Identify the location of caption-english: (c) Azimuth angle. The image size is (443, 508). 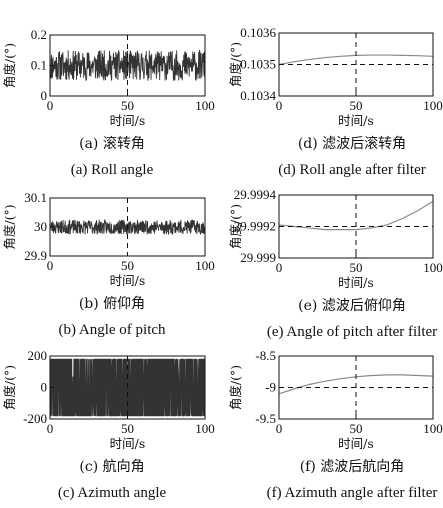
(112, 493).